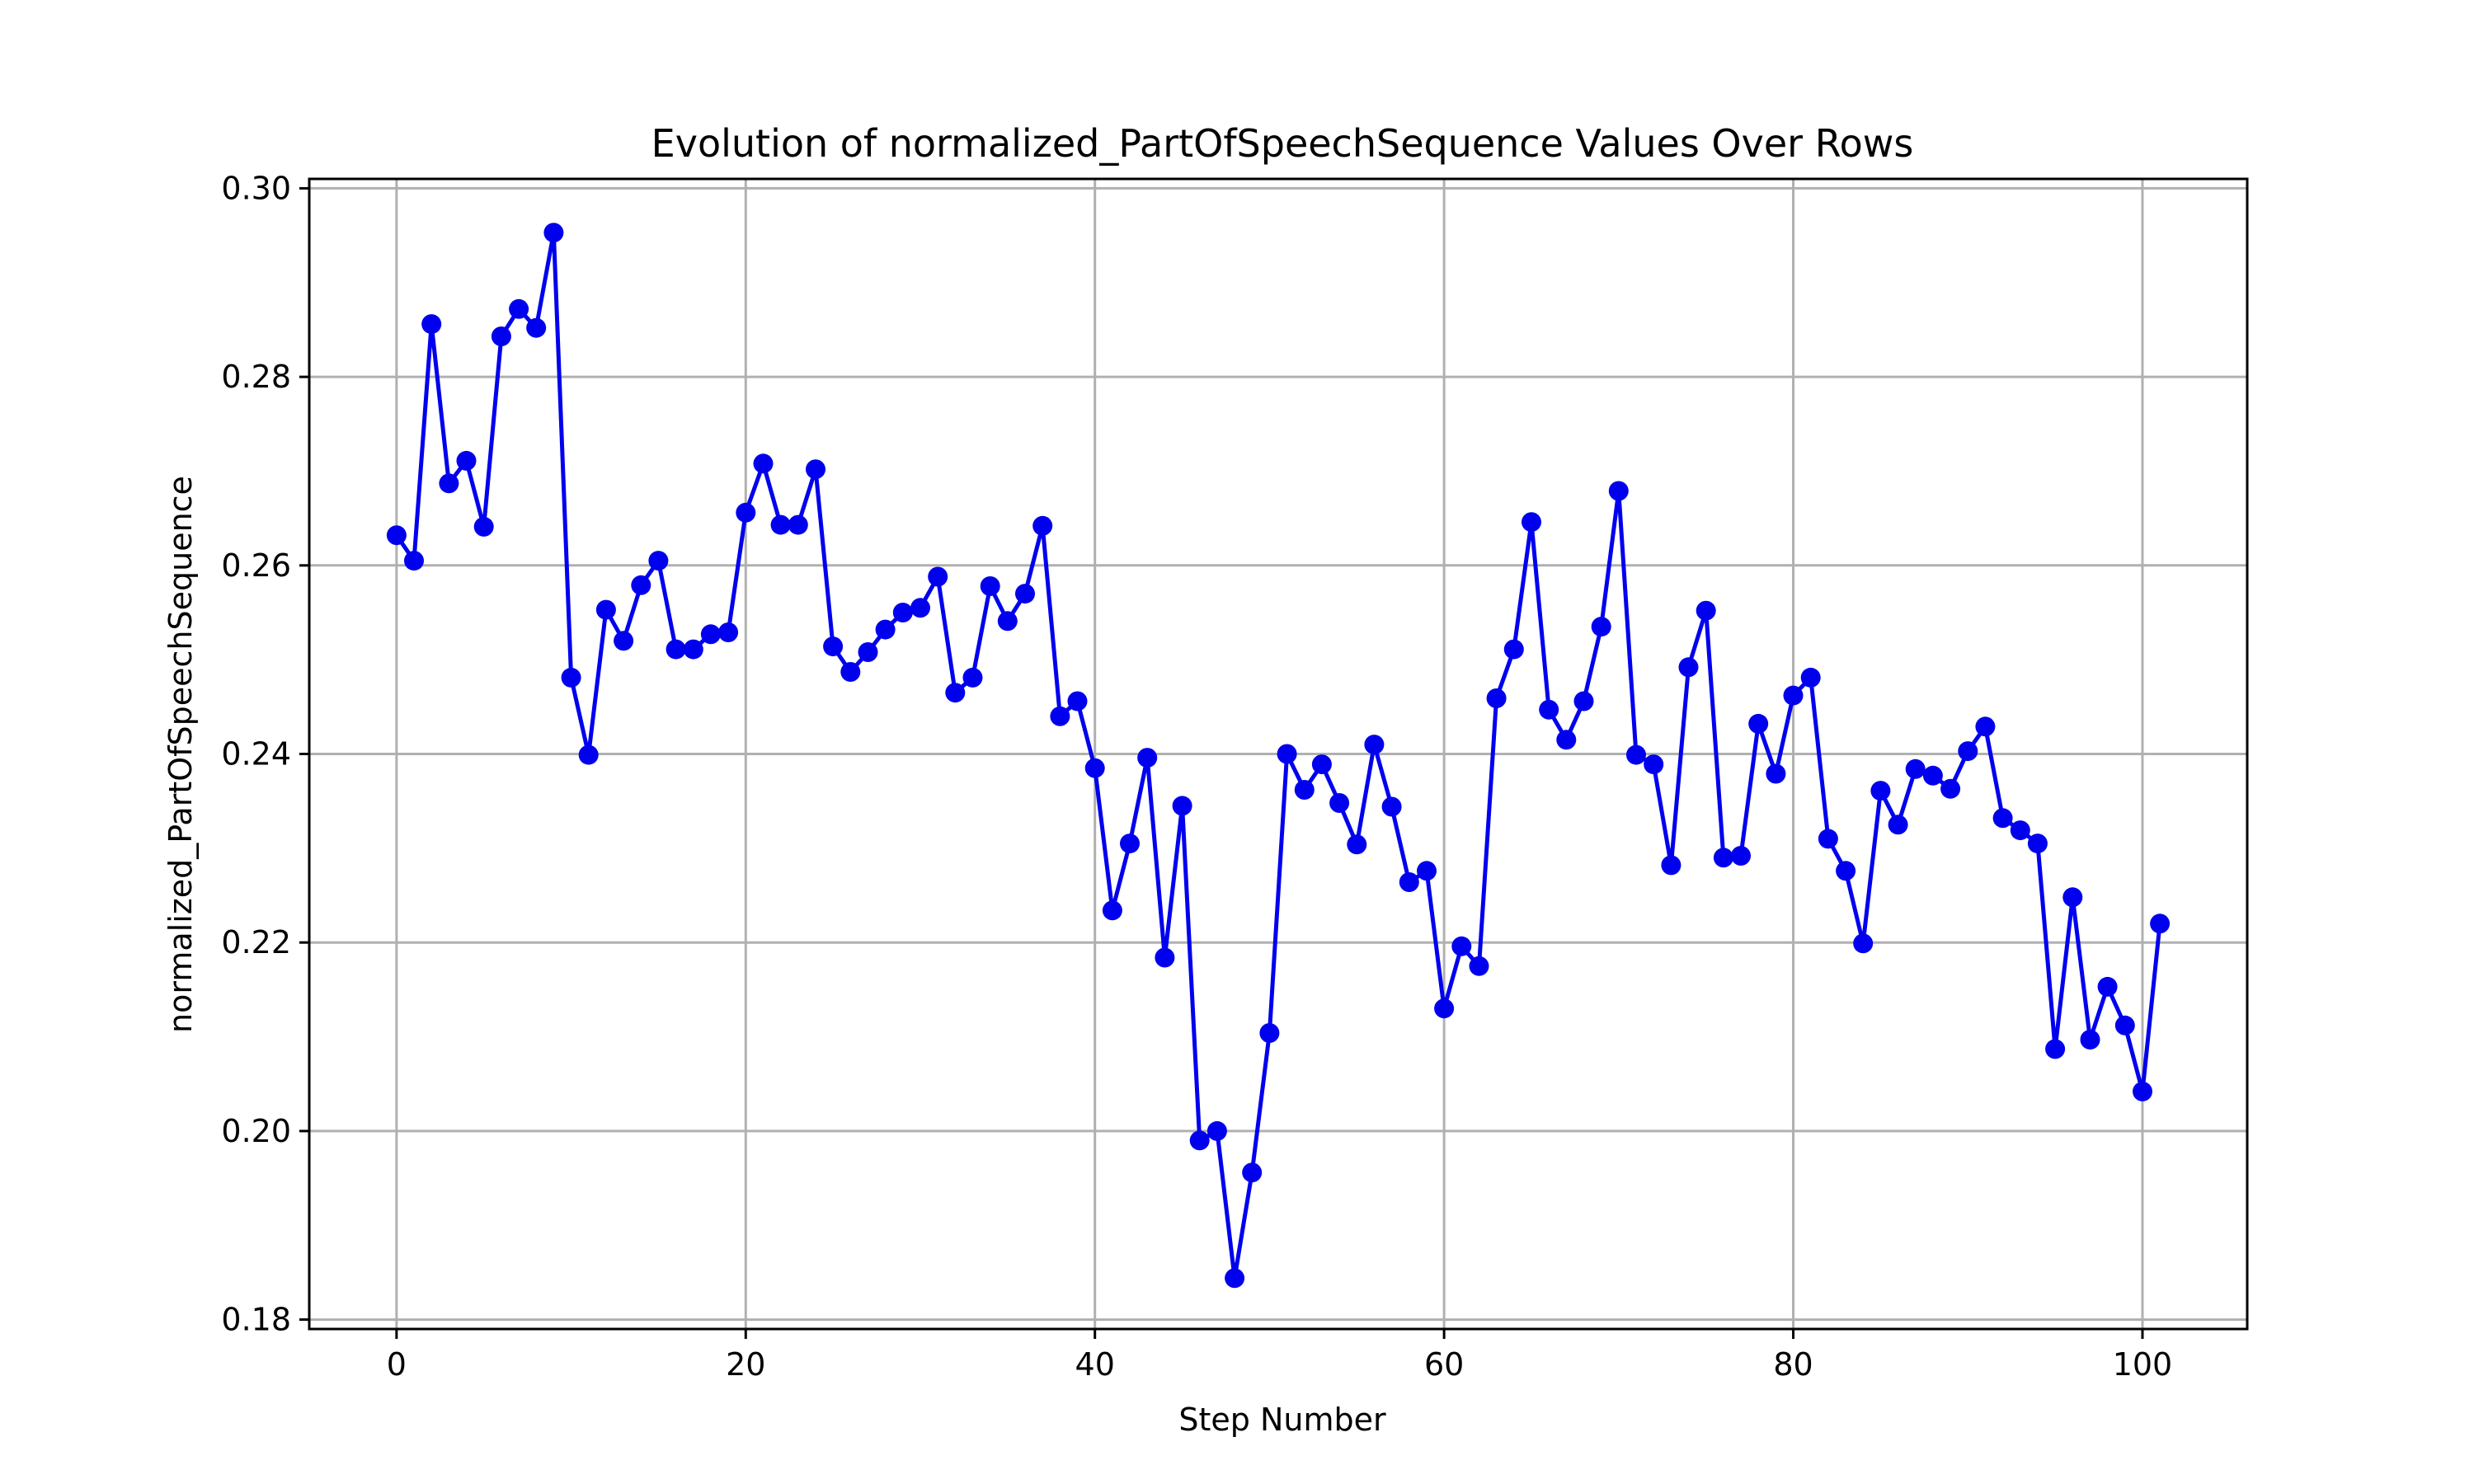  Describe the element at coordinates (397, 1364) in the screenshot. I see `x-tick-label: 0` at that location.